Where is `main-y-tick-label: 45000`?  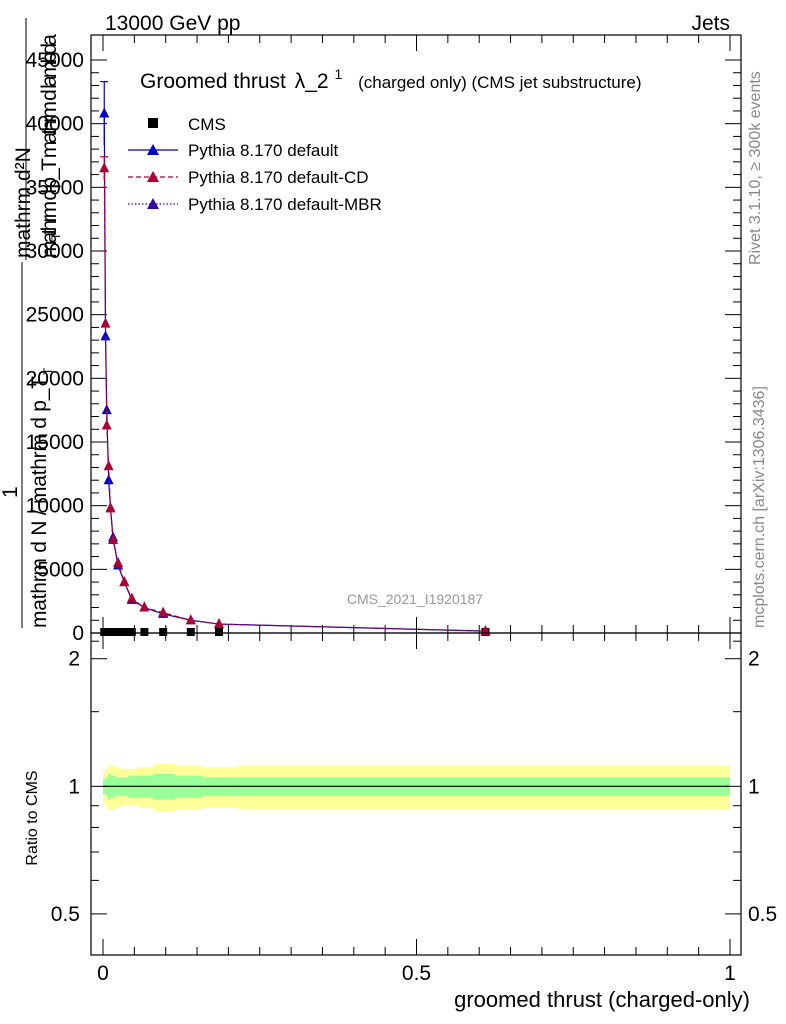
main-y-tick-label: 45000 is located at coordinates (55, 60).